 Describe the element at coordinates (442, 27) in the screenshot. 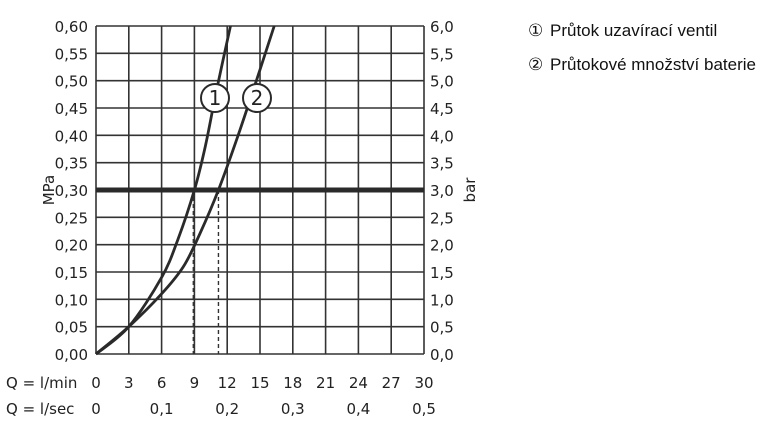

I see `y-right-tick-label: 6,0` at that location.